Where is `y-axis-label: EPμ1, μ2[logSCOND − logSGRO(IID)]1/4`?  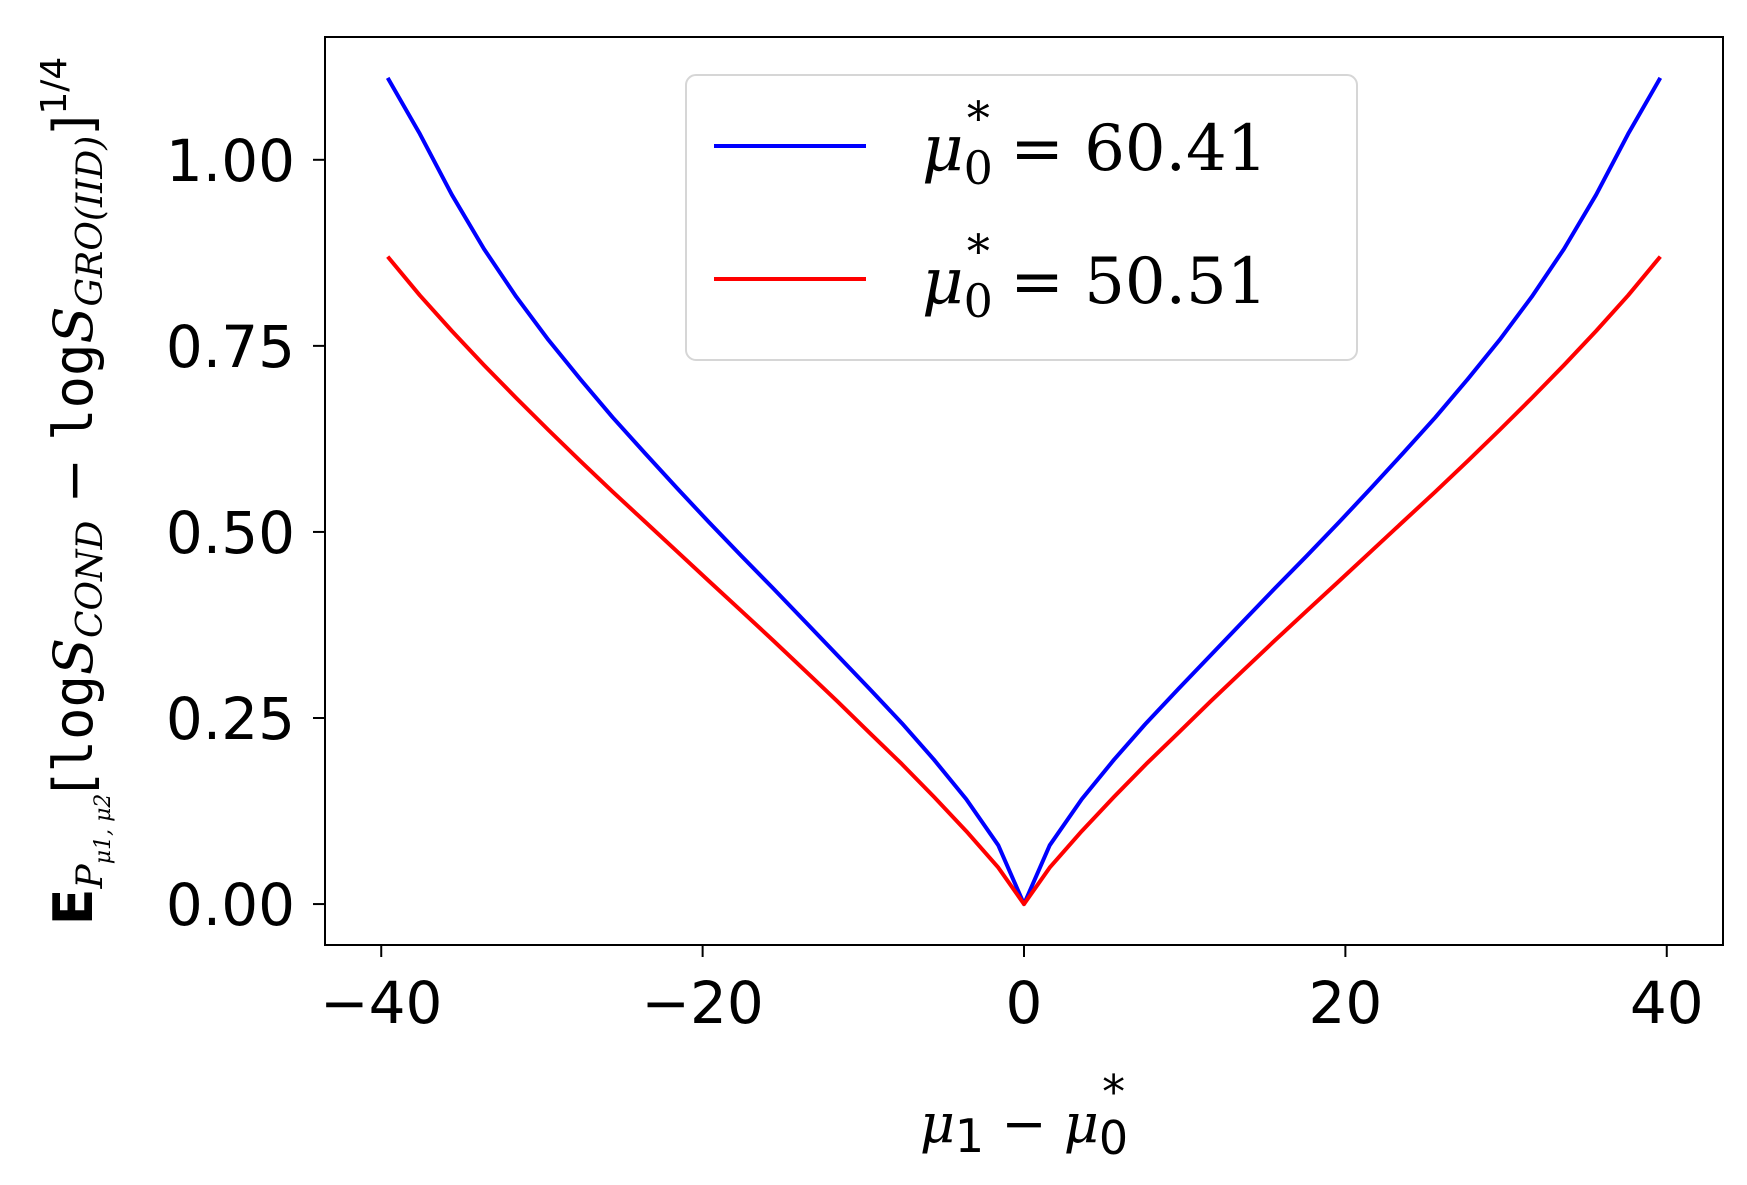 y-axis-label: EPμ1, μ2[logSCOND − logSGRO(IID)]1/4 is located at coordinates (75, 491).